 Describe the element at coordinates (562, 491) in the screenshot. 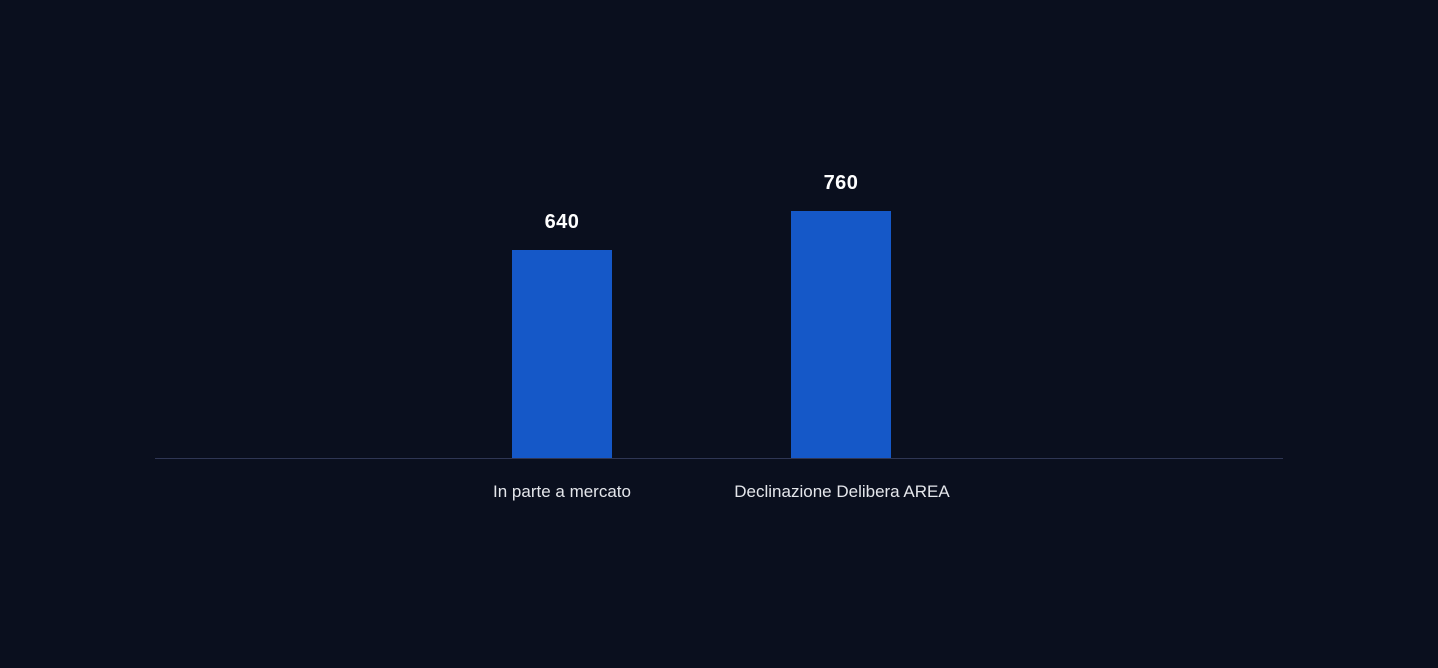

I see `category-label-in-parte-a-mercato: In parte a mercato` at that location.